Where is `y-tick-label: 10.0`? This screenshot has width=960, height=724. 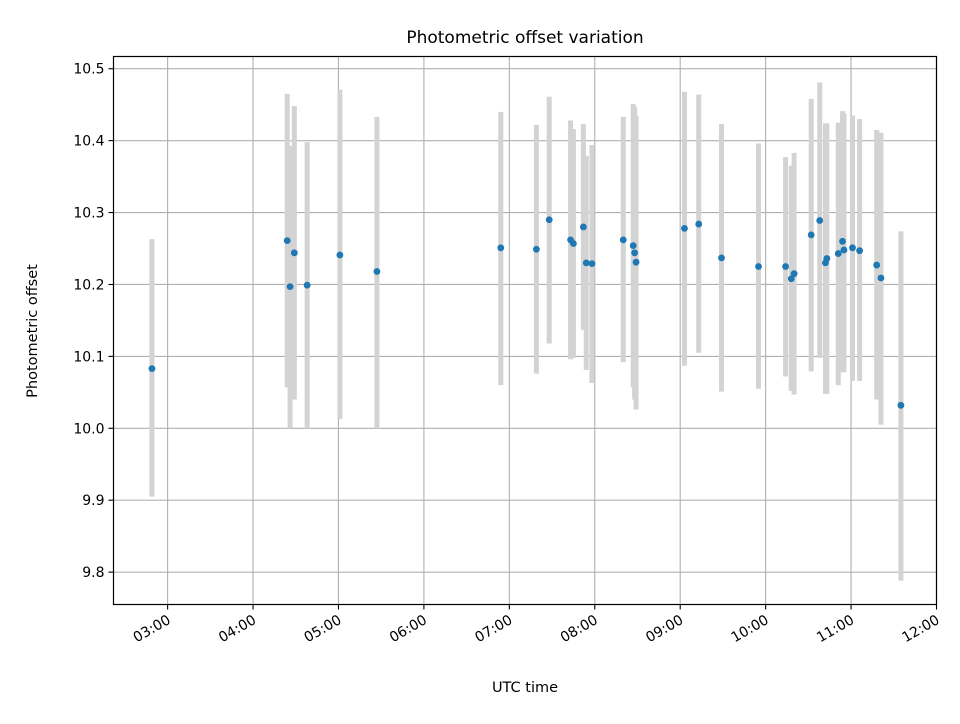 y-tick-label: 10.0 is located at coordinates (88, 429).